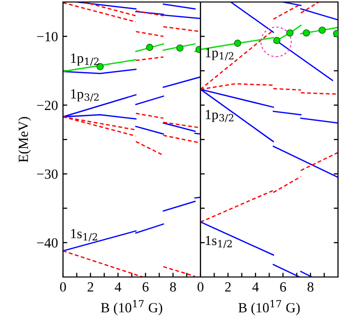 The height and width of the screenshot is (326, 341). I want to click on y-tick-label: −40, so click(47, 243).